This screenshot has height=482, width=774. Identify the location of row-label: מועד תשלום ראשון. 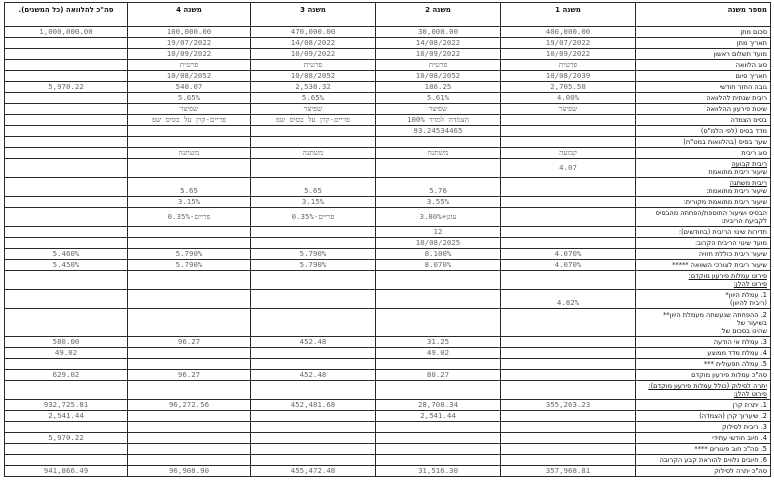
(703, 54).